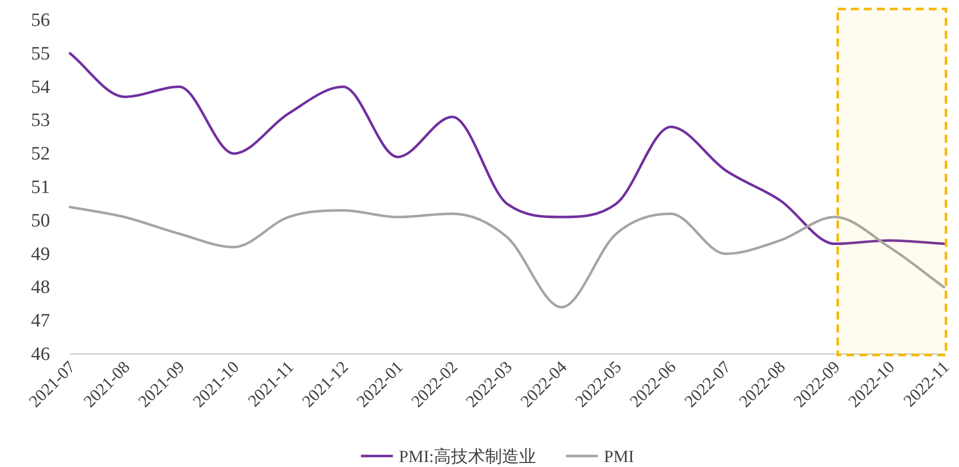  Describe the element at coordinates (467, 456) in the screenshot. I see `legend-label: PMI:高技术制造业` at that location.